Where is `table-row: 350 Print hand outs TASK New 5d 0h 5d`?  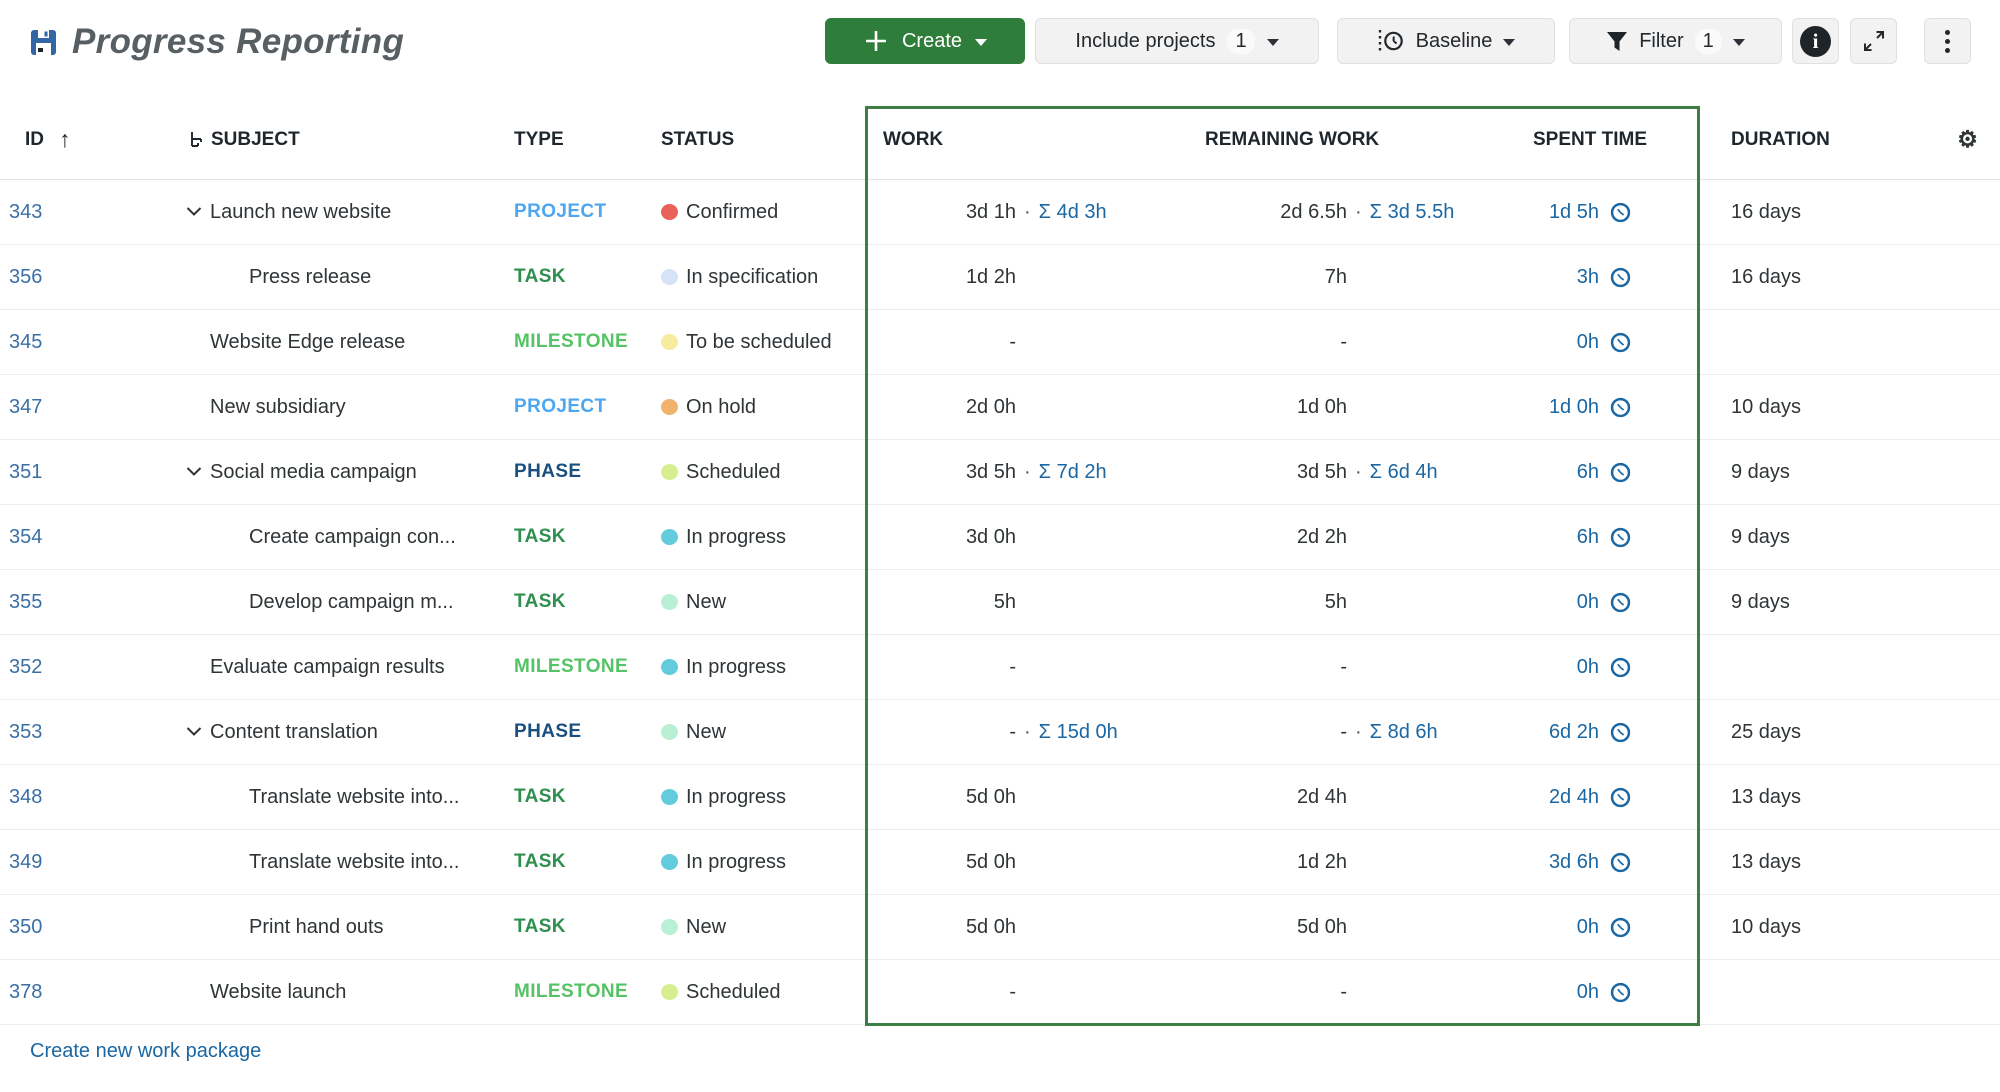
table-row: 350 Print hand outs TASK New 5d 0h 5d is located at coordinates (1000, 927).